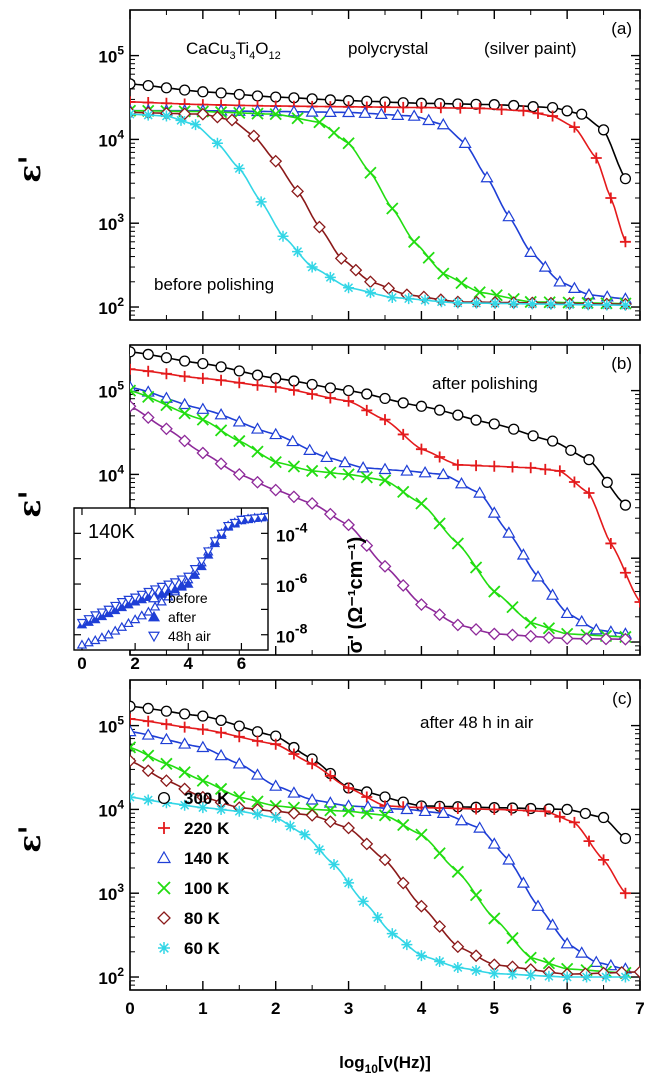 This screenshot has height=1074, width=647. I want to click on series-300K, so click(381, 131).